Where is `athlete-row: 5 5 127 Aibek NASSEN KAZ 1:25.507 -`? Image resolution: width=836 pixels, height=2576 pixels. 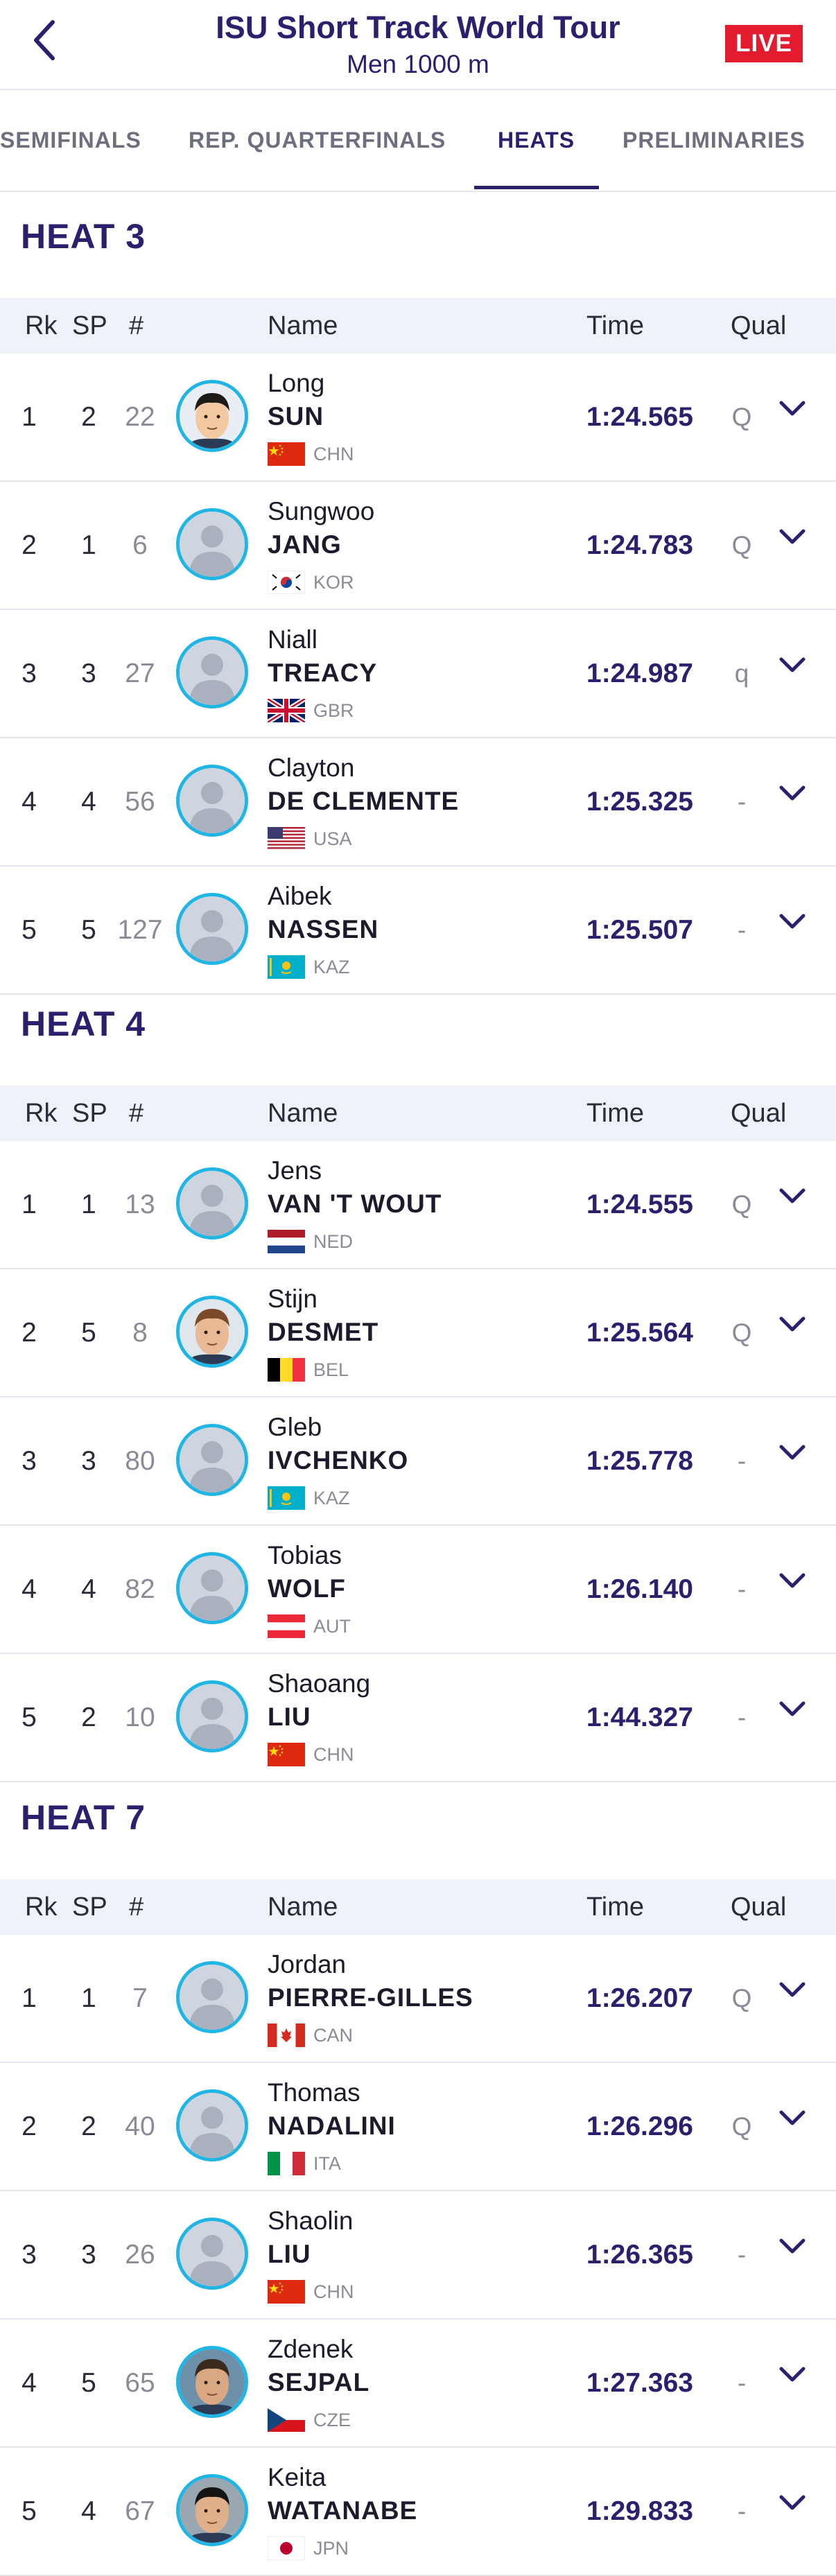 athlete-row: 5 5 127 Aibek NASSEN KAZ 1:25.507 - is located at coordinates (418, 931).